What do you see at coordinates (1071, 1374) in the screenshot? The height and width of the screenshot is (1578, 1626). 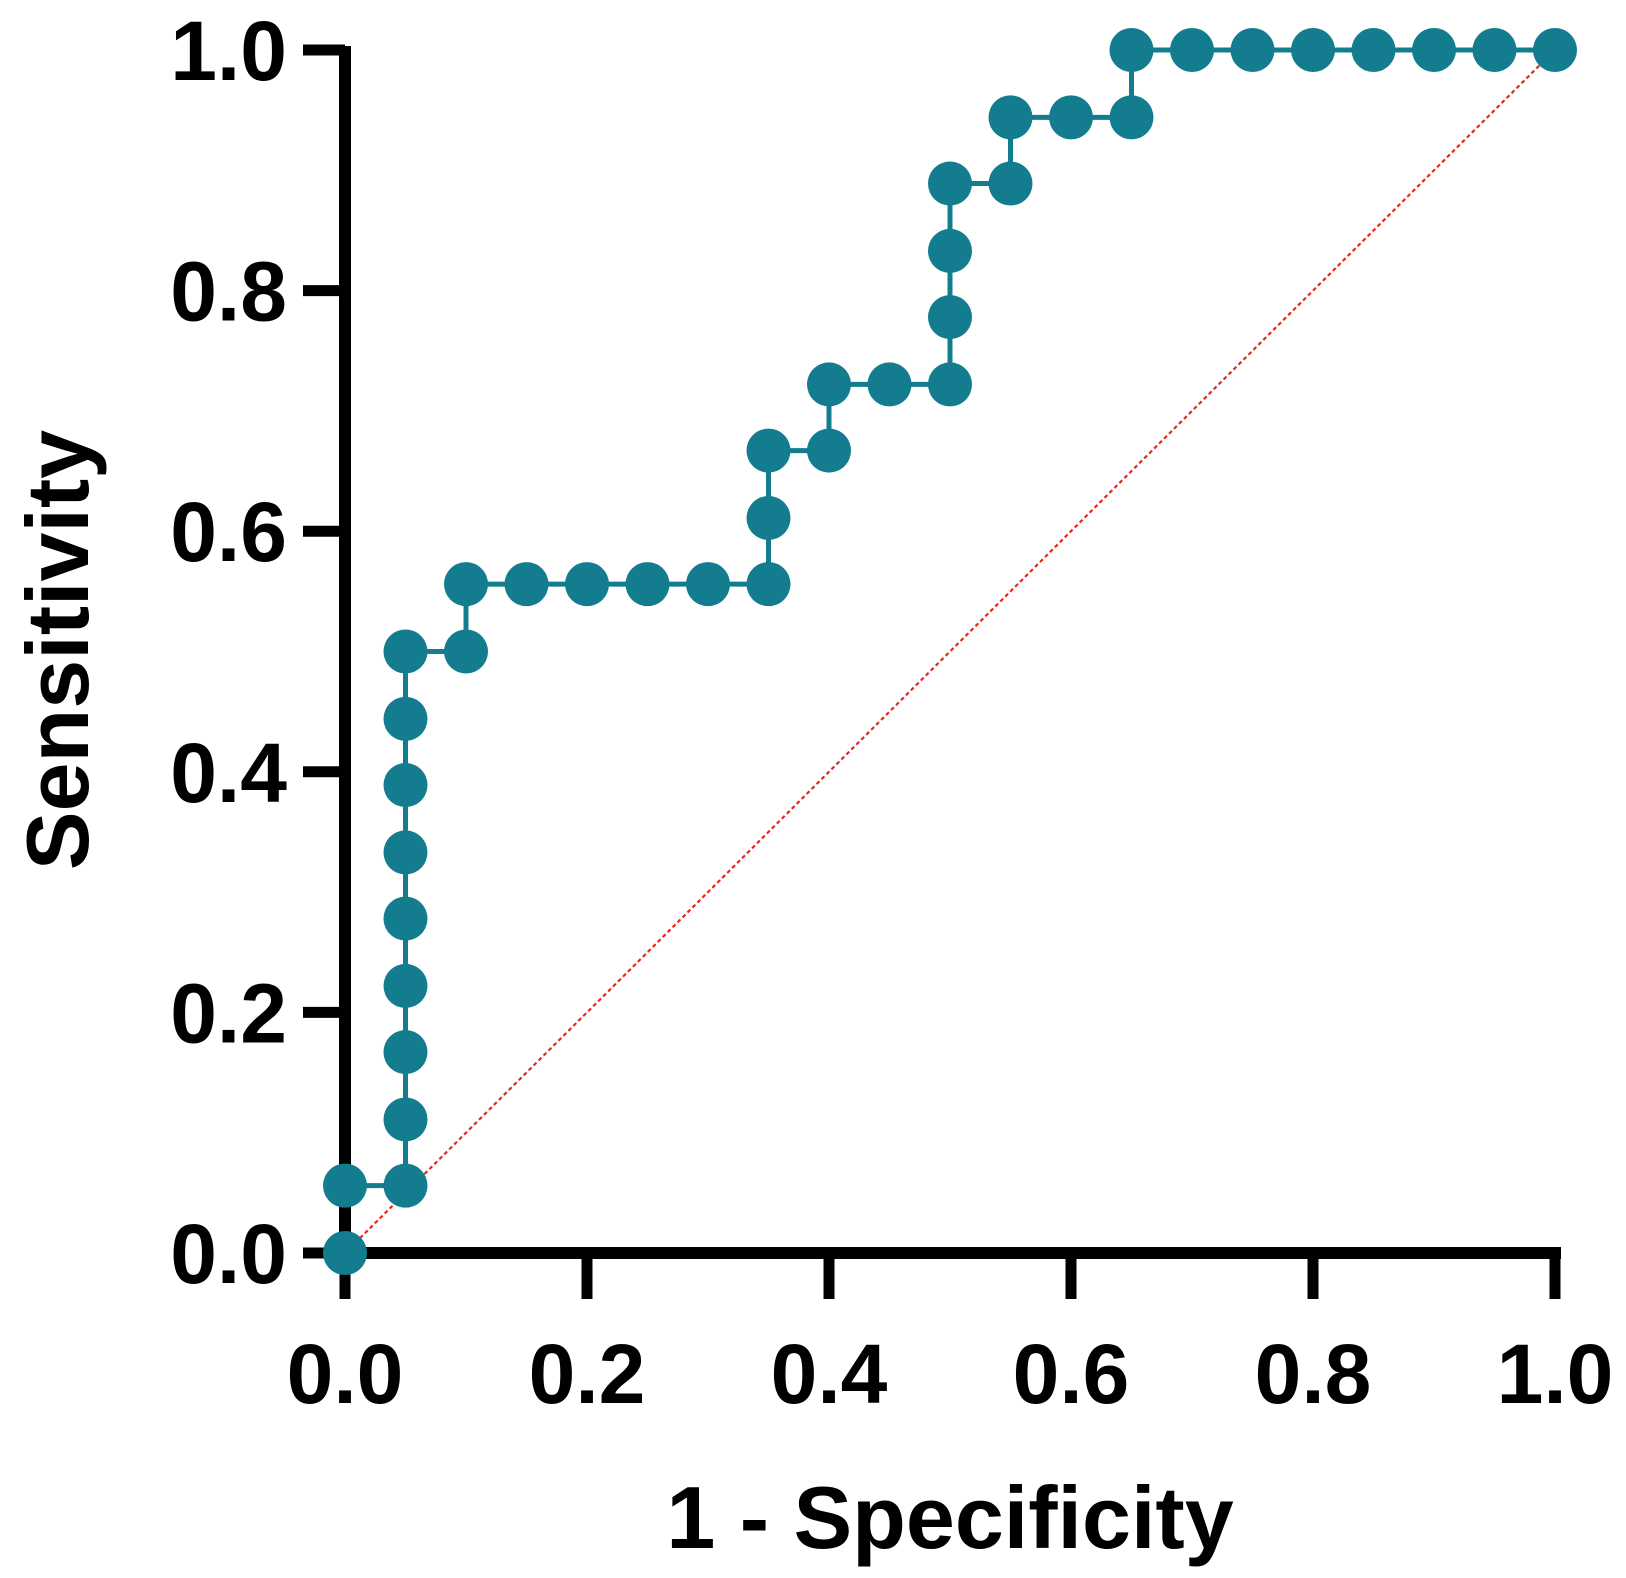 I see `x-tick-label: 0.6` at bounding box center [1071, 1374].